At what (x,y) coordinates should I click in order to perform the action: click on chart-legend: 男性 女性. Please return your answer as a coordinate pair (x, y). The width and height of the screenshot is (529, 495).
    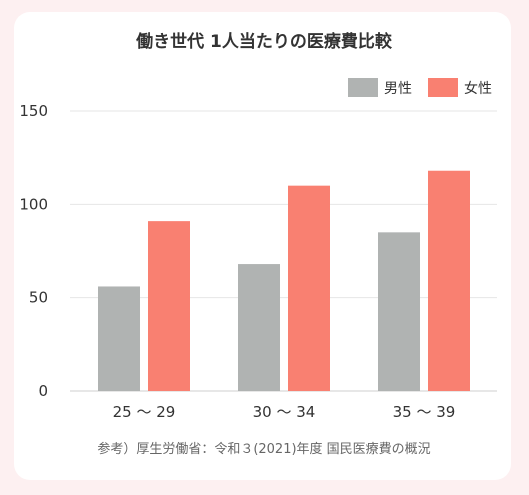
    Looking at the image, I should click on (420, 87).